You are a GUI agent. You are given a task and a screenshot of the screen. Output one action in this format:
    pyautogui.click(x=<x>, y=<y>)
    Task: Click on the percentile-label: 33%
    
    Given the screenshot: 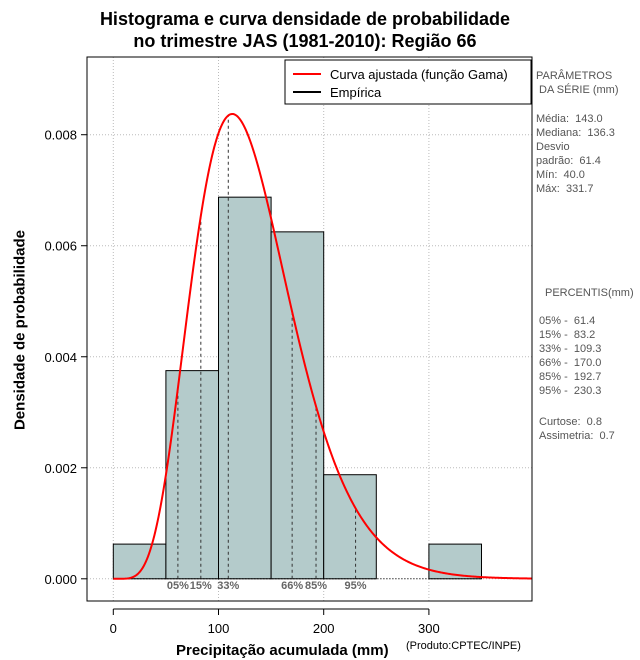 What is the action you would take?
    pyautogui.click(x=228, y=586)
    